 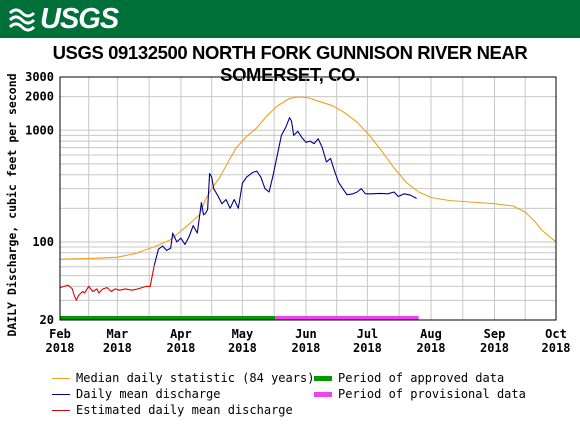 What do you see at coordinates (195, 378) in the screenshot?
I see `legend-label-median: Median daily statistic (84 years)` at bounding box center [195, 378].